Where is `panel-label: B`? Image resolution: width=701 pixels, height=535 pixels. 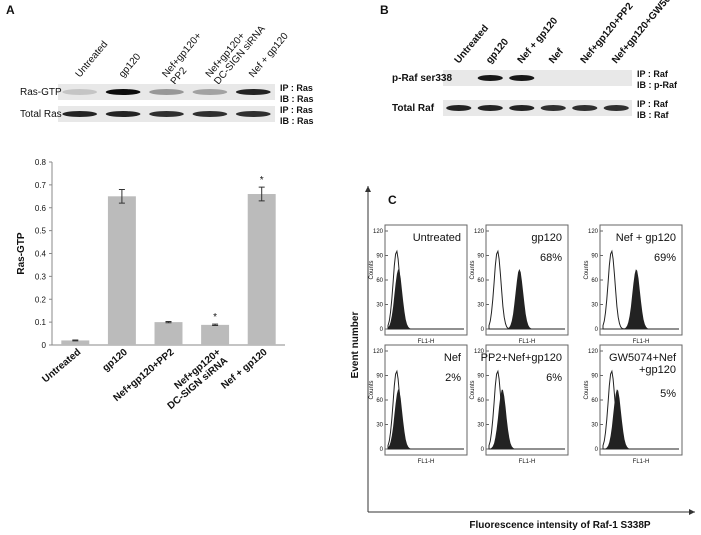
panel-label: B is located at coordinates (384, 10).